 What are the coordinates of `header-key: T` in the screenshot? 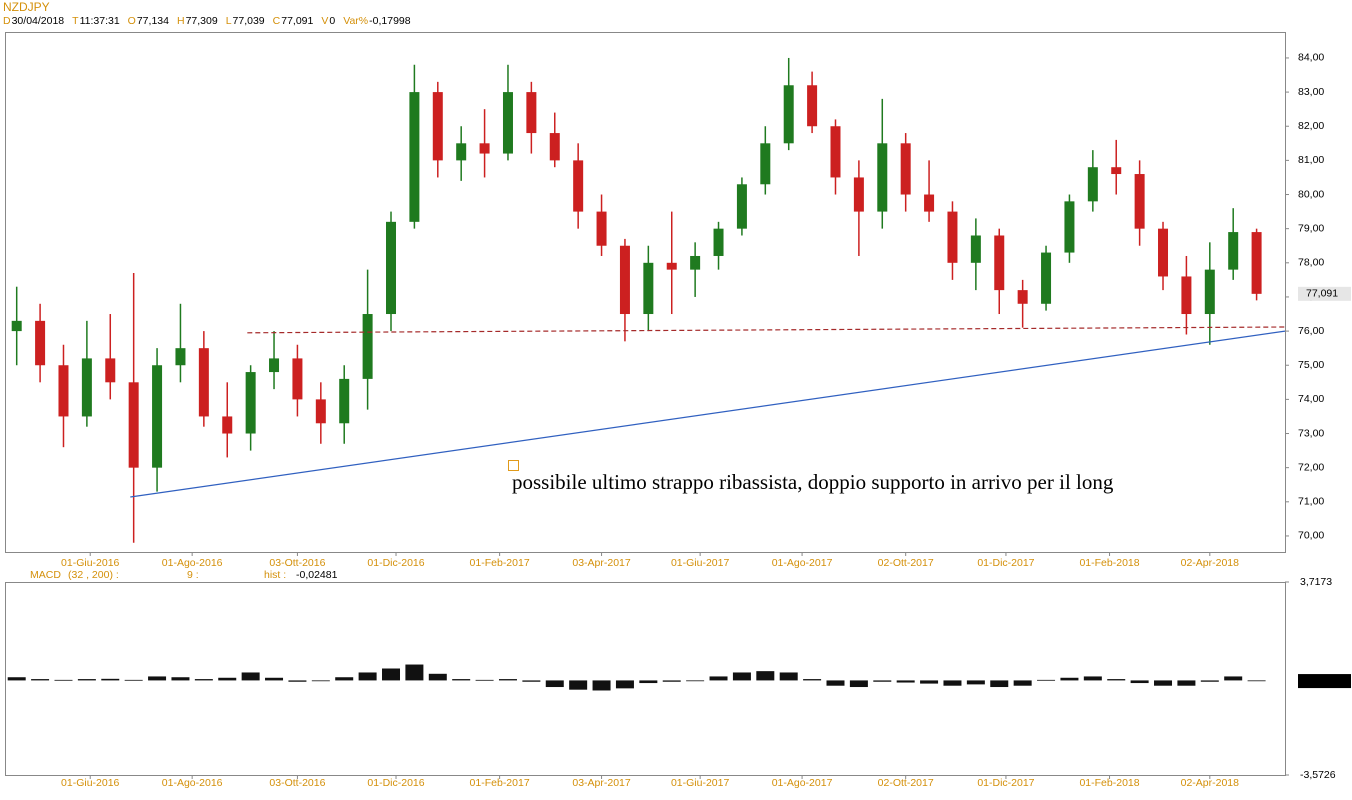 It's located at (75, 21).